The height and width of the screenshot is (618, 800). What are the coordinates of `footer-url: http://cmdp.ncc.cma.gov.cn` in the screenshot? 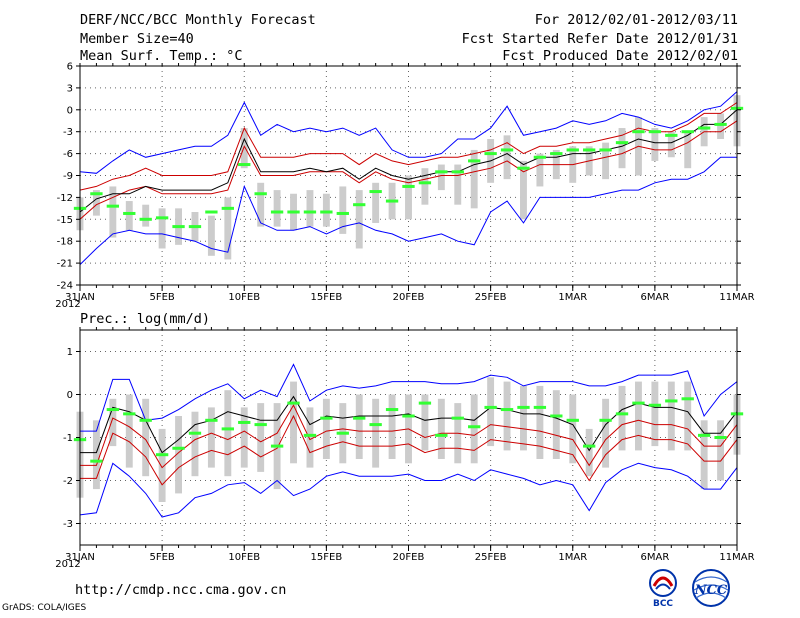 It's located at (181, 590).